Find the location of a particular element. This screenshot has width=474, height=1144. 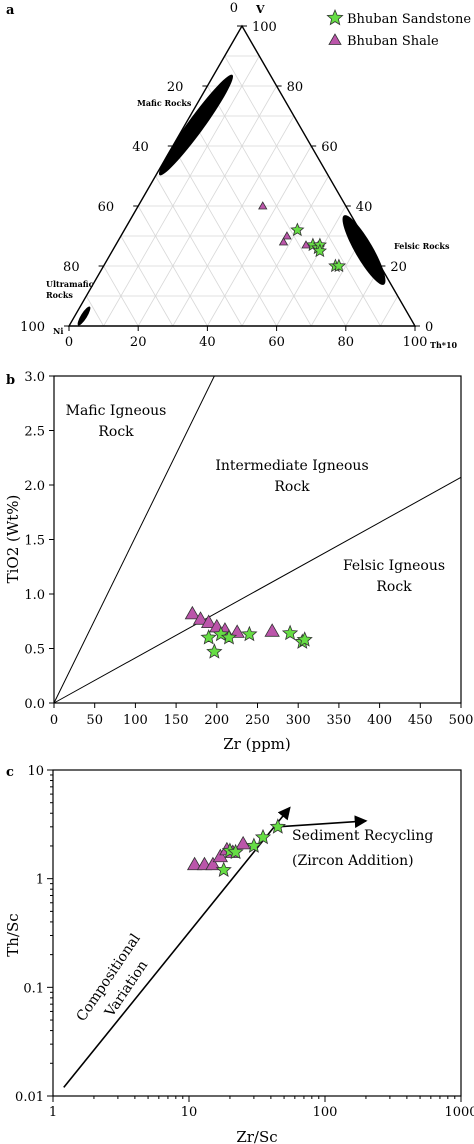

y-tick-label-b: 2.0 is located at coordinates (34, 486).